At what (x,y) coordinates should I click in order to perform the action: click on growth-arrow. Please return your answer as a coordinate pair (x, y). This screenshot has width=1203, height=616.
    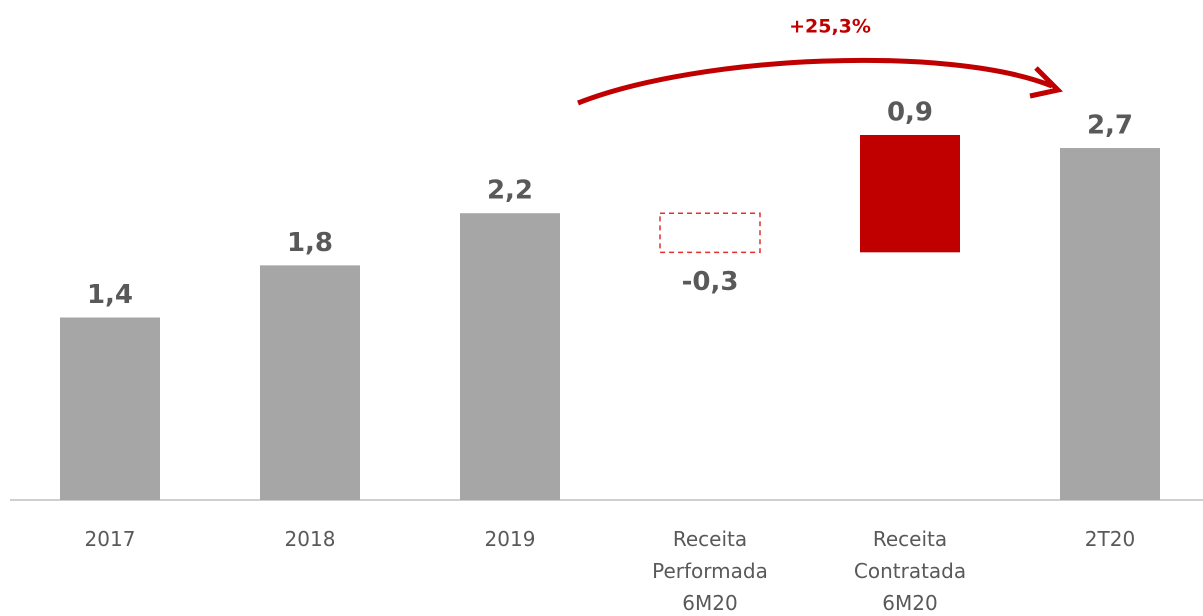
    Looking at the image, I should click on (815, 81).